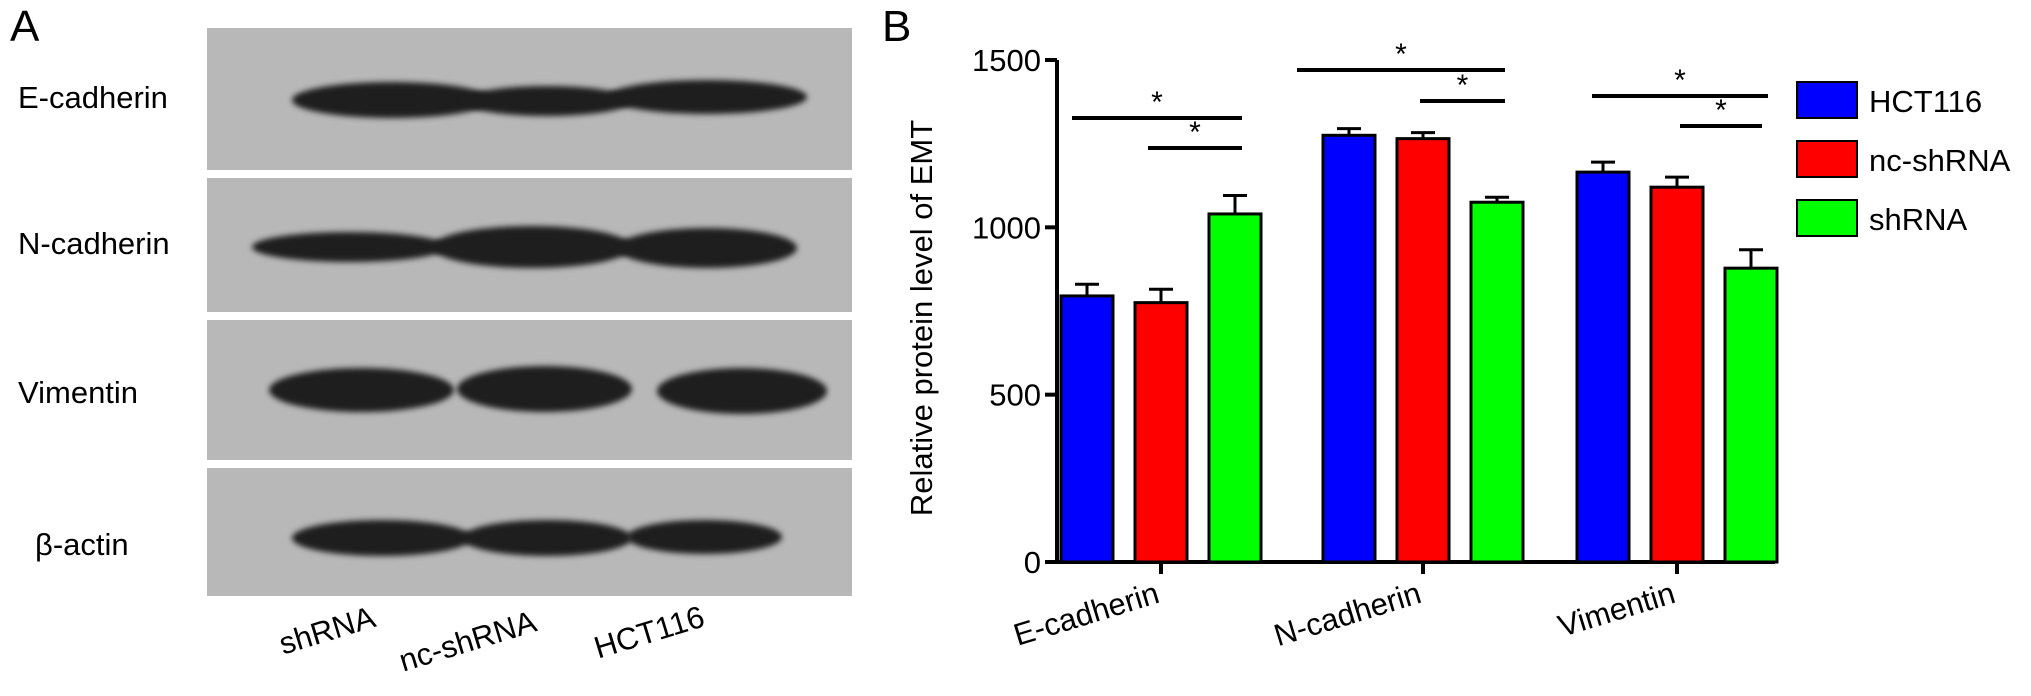  Describe the element at coordinates (1032, 562) in the screenshot. I see `y-tick-label: 0` at that location.